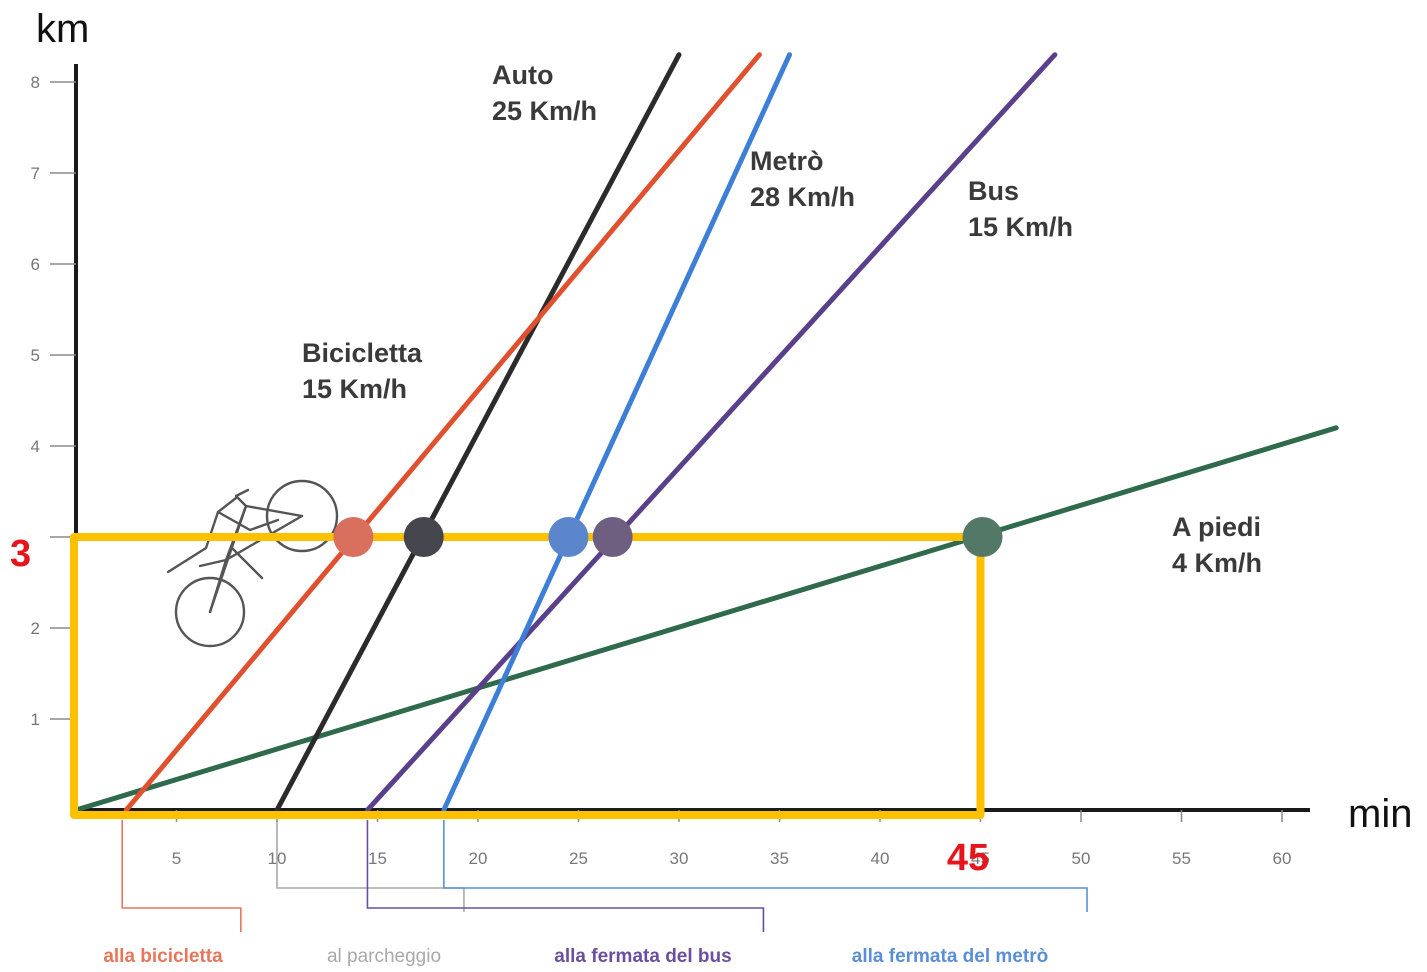 The height and width of the screenshot is (972, 1427). What do you see at coordinates (880, 858) in the screenshot?
I see `x-tick-label: 40` at bounding box center [880, 858].